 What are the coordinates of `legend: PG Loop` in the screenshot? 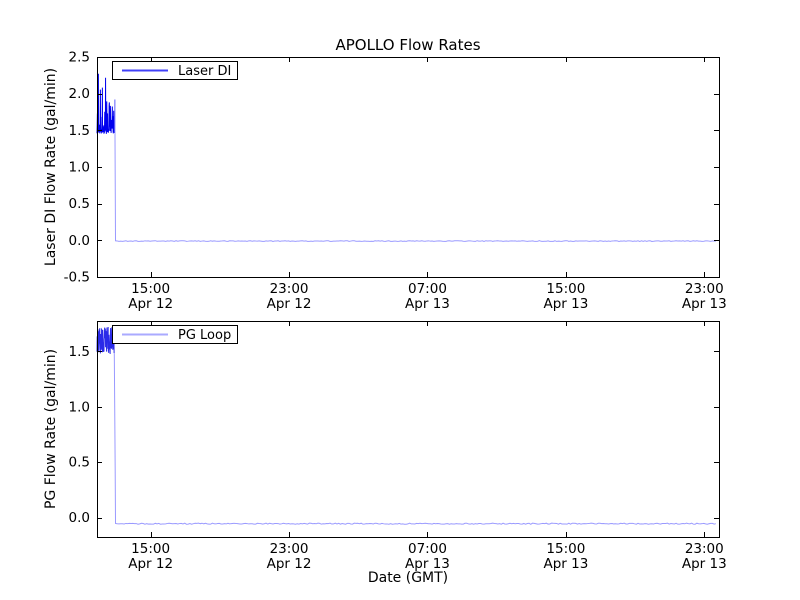 It's located at (175, 334).